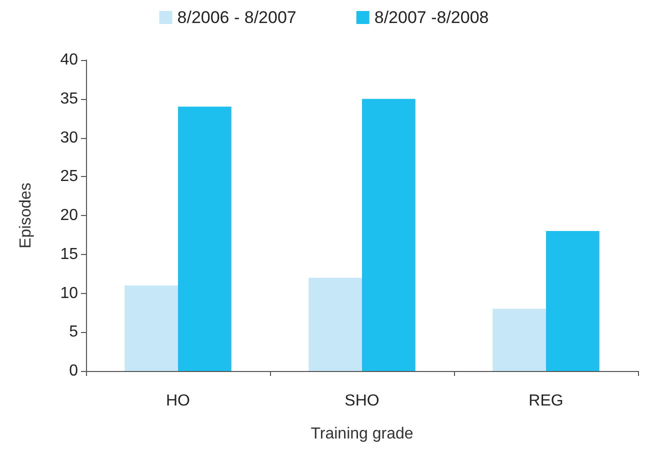  I want to click on y-axis-title: Episodes, so click(26, 215).